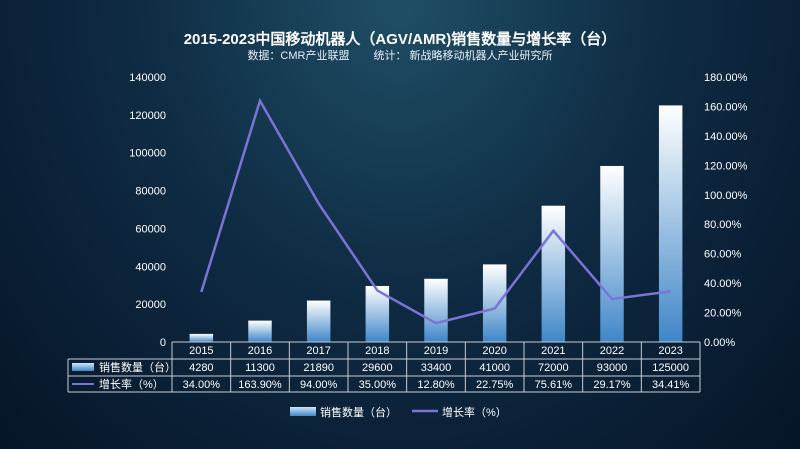 This screenshot has width=800, height=449. I want to click on y-left-tick-label: 0, so click(163, 343).